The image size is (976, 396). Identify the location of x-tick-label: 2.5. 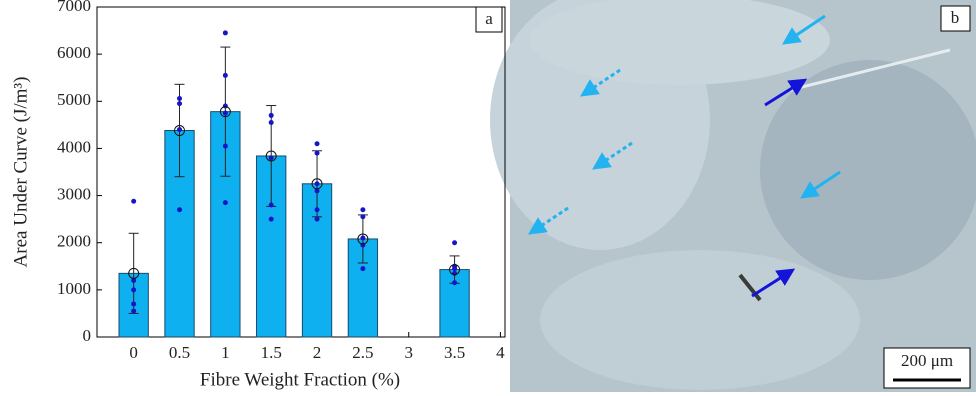
(362, 352).